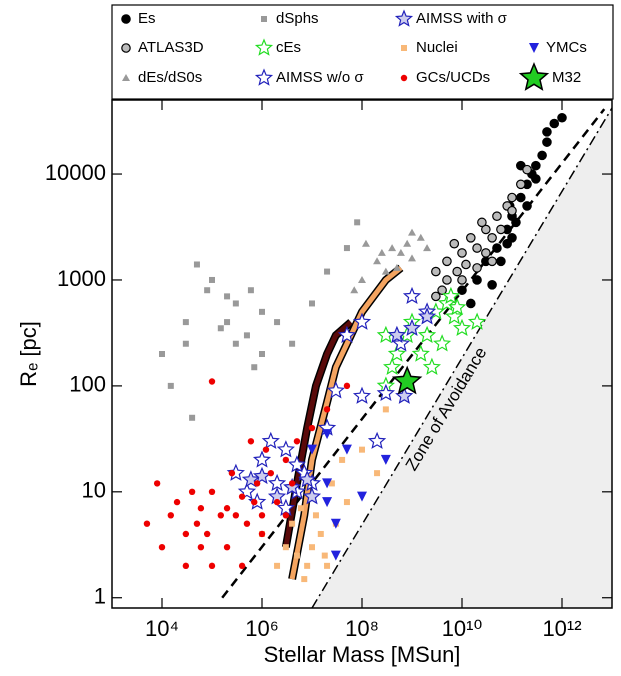 The image size is (621, 676). What do you see at coordinates (320, 77) in the screenshot?
I see `legend-label: AIMSS w/o σ` at bounding box center [320, 77].